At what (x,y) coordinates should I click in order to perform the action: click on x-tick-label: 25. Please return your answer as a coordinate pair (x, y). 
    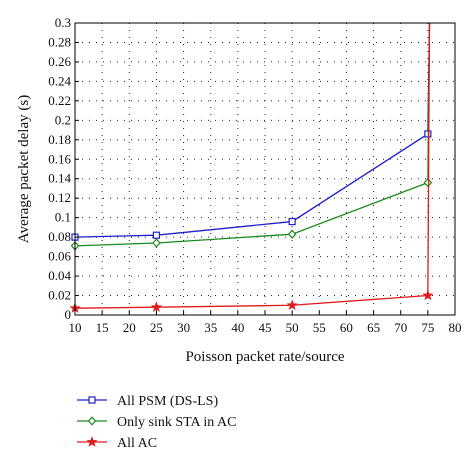
    Looking at the image, I should click on (156, 327).